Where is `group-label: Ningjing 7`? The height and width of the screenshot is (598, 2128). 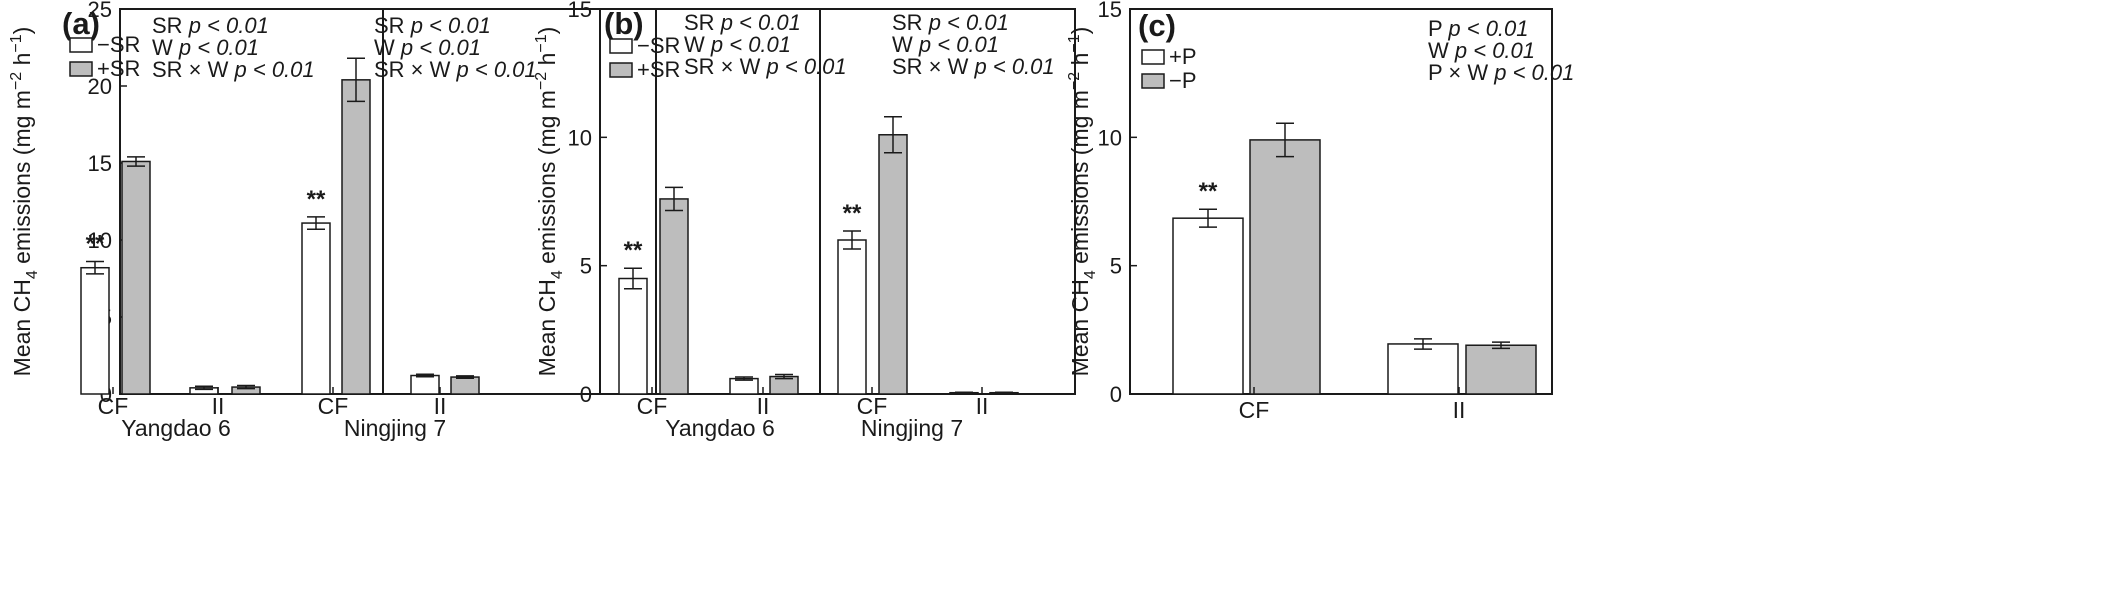
group-label: Ningjing 7 is located at coordinates (912, 428).